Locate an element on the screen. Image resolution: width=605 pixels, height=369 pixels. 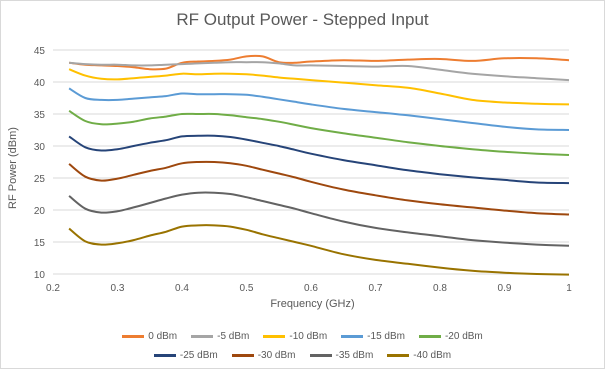
legend-item: -20 dBm is located at coordinates (450, 336).